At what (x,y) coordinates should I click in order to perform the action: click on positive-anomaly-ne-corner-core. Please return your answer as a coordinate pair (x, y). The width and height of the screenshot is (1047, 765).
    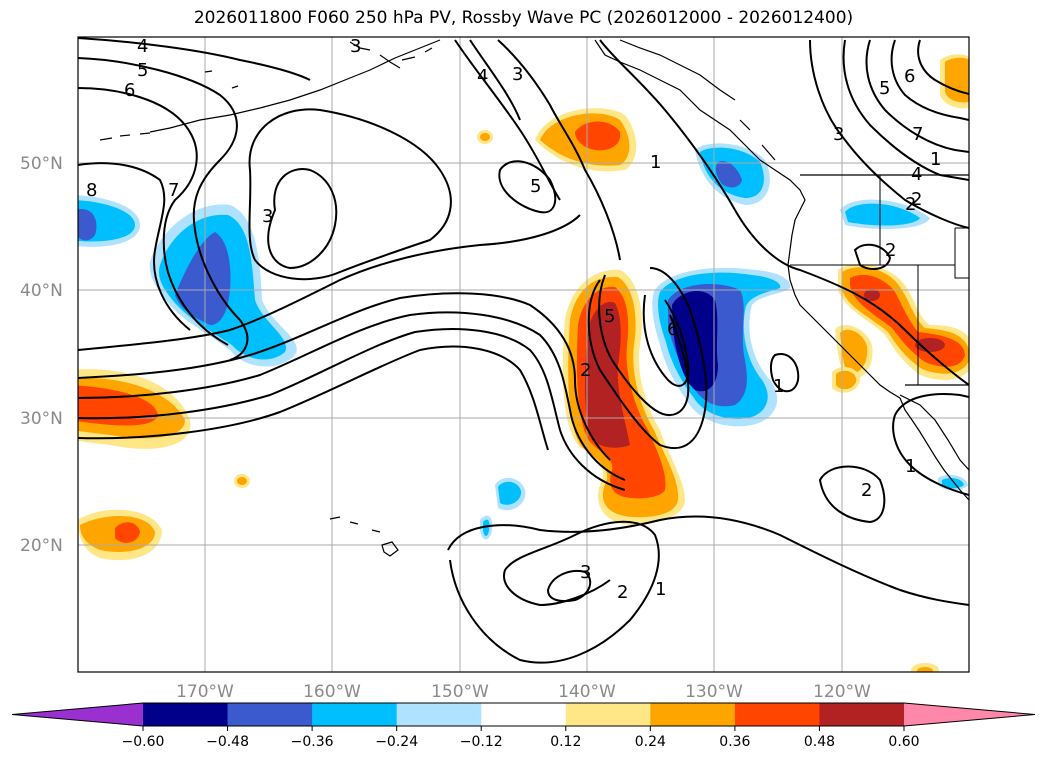
    Looking at the image, I should click on (957, 80).